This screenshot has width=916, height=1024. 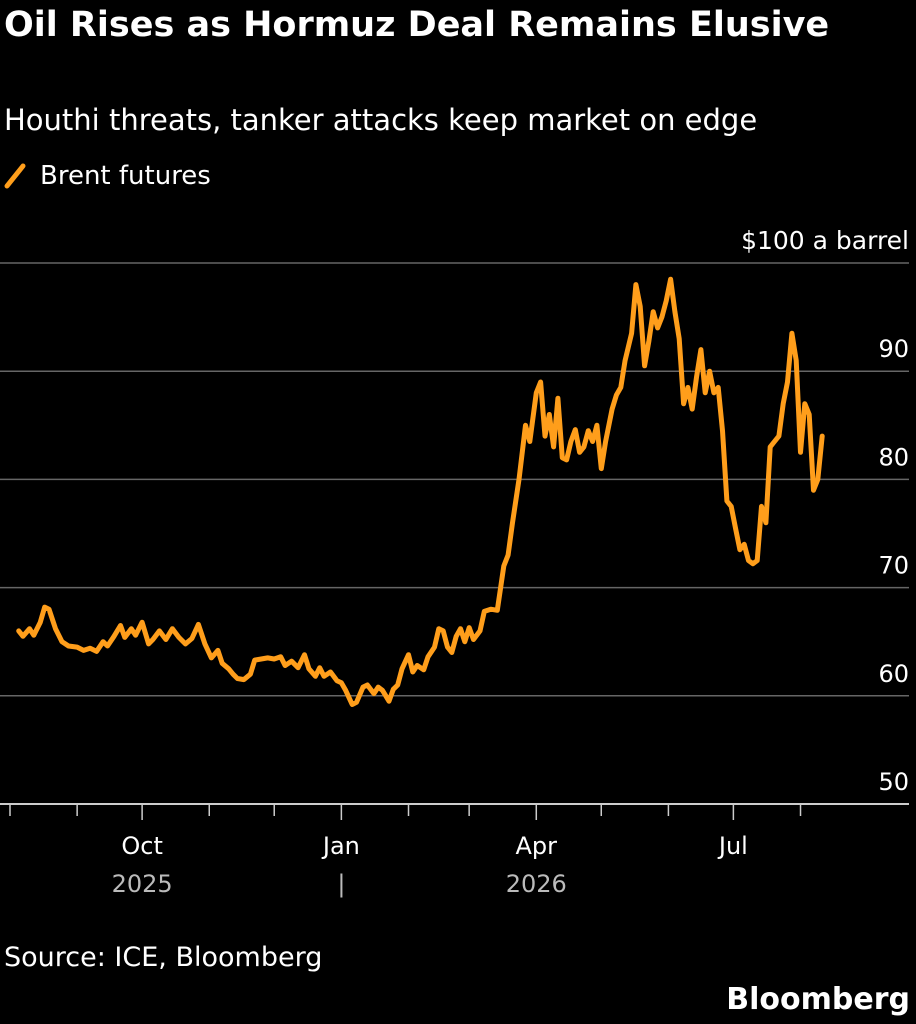 I want to click on x-tick-label-jul: Jul, so click(x=732, y=846).